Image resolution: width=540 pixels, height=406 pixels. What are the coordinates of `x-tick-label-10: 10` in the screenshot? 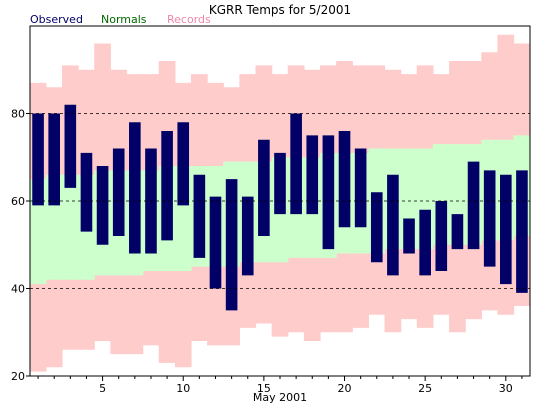 It's located at (183, 388).